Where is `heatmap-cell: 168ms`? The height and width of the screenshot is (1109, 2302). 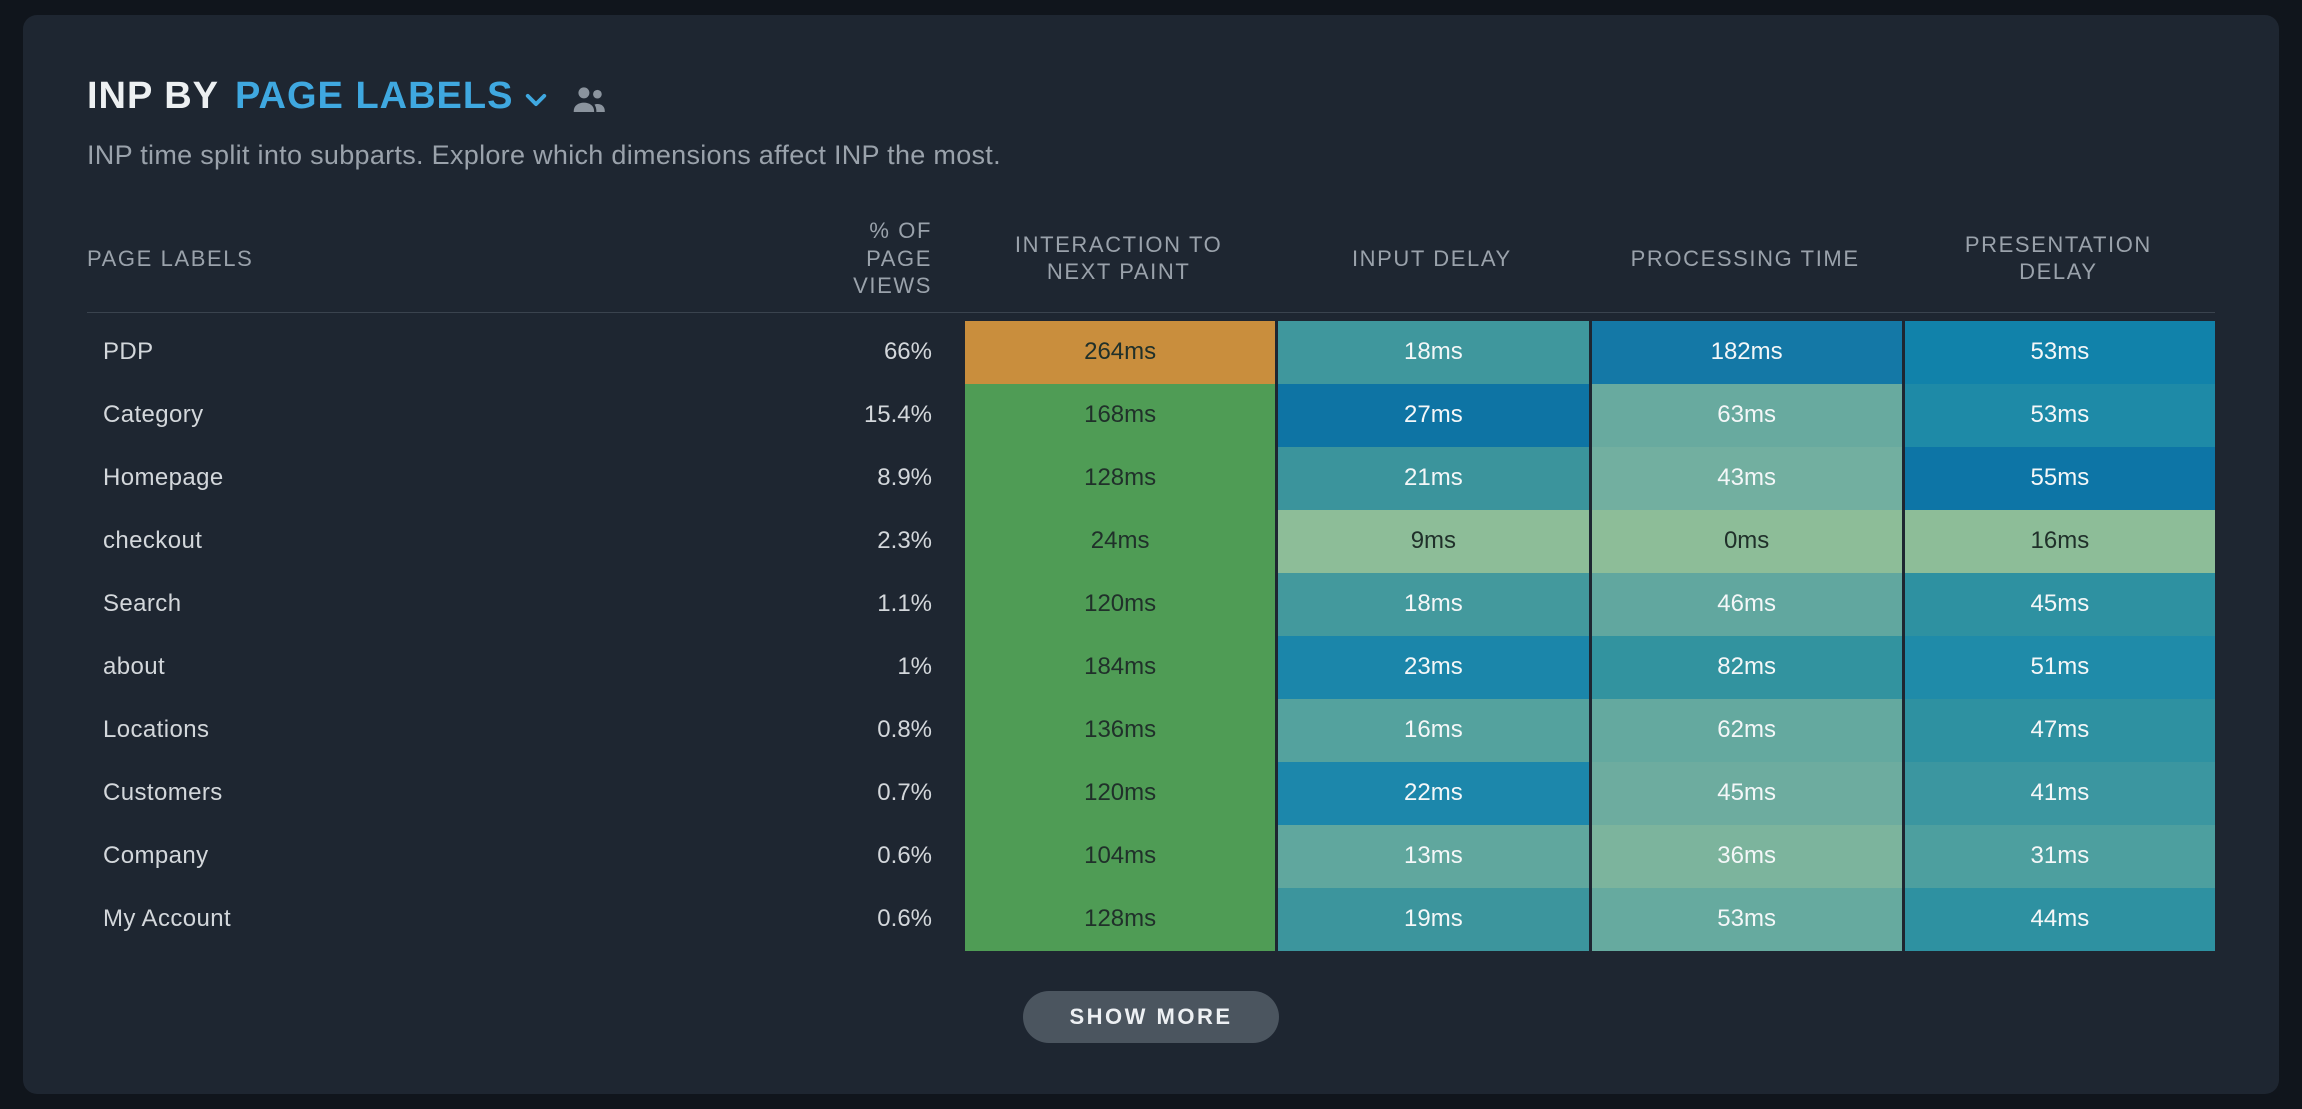 heatmap-cell: 168ms is located at coordinates (1119, 415).